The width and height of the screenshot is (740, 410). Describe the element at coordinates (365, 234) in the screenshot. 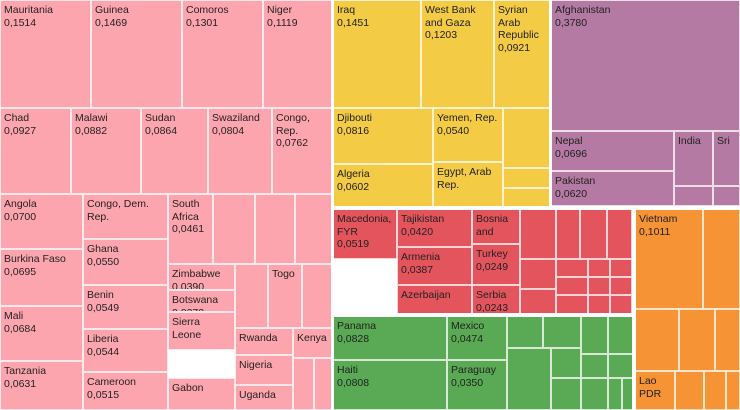

I see `treemap-cell-macedonia-fyr: Macedonia, FYR 0,0519` at that location.